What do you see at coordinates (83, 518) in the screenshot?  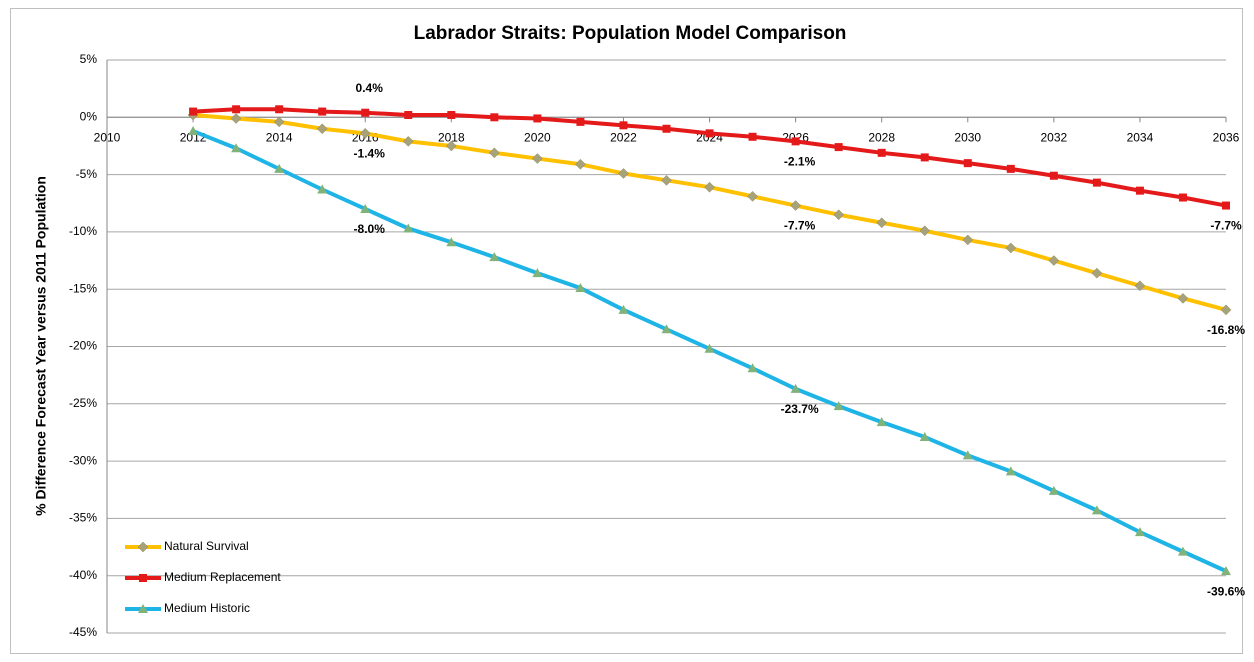 I see `y-tick-label: -35%` at bounding box center [83, 518].